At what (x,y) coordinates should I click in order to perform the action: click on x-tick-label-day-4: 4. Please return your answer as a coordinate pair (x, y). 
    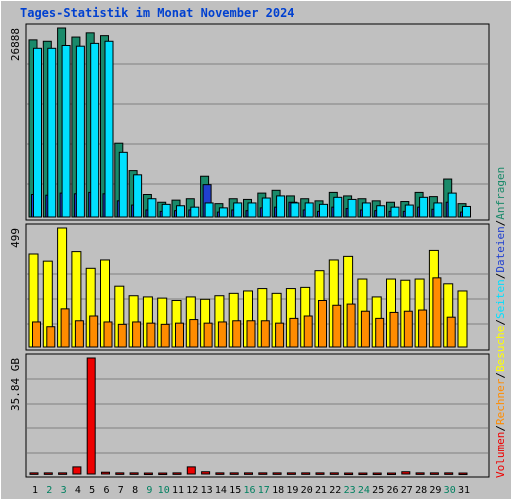
    Looking at the image, I should click on (78, 490).